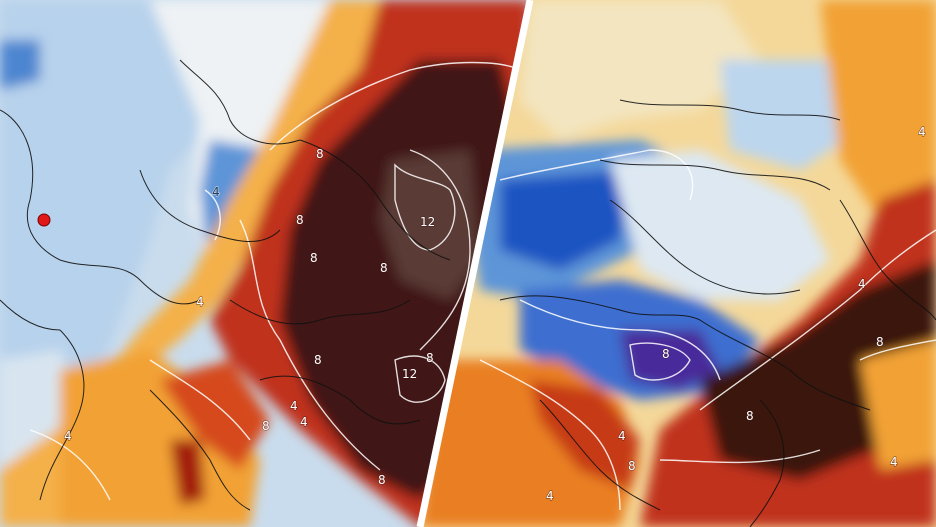 The width and height of the screenshot is (936, 527). I want to click on panel-divider, so click(475, 263).